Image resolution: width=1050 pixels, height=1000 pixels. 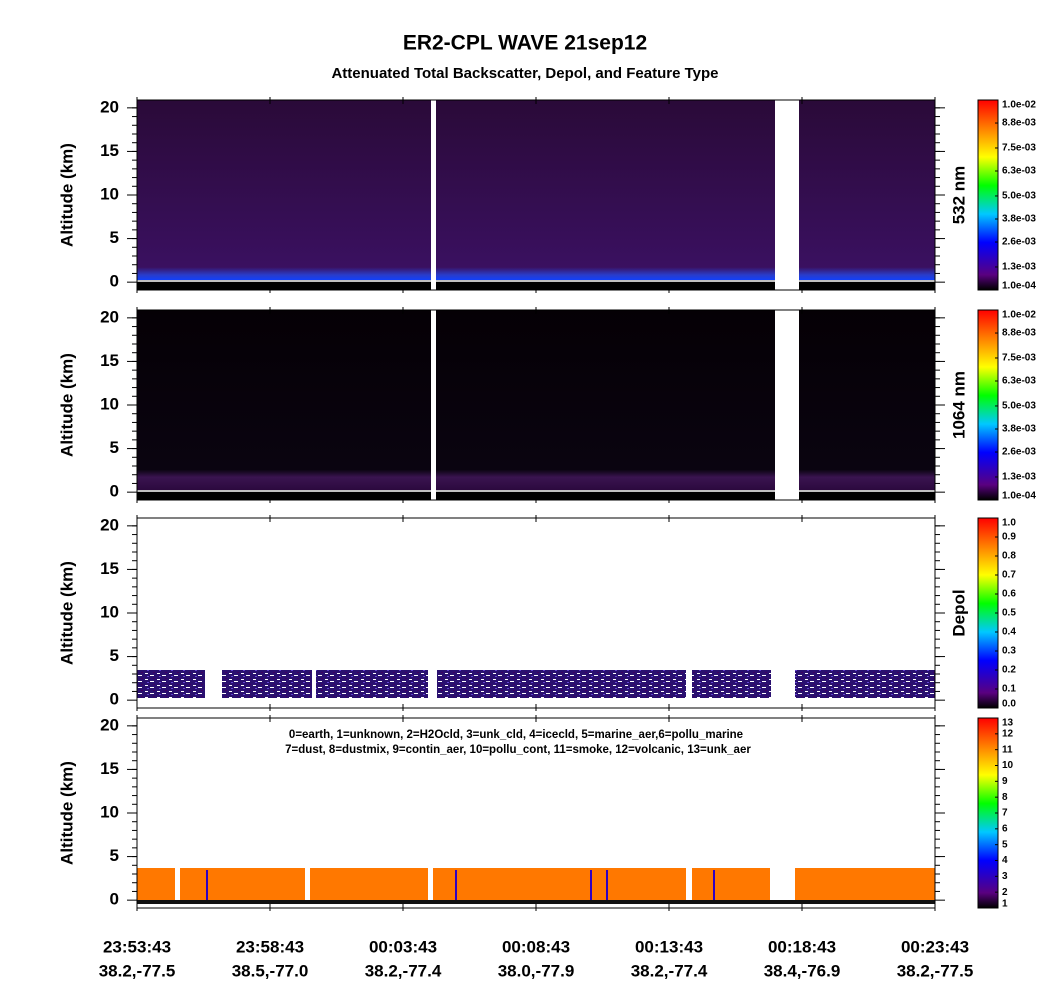 What do you see at coordinates (1005, 860) in the screenshot?
I see `colorbar-tick-label: 4` at bounding box center [1005, 860].